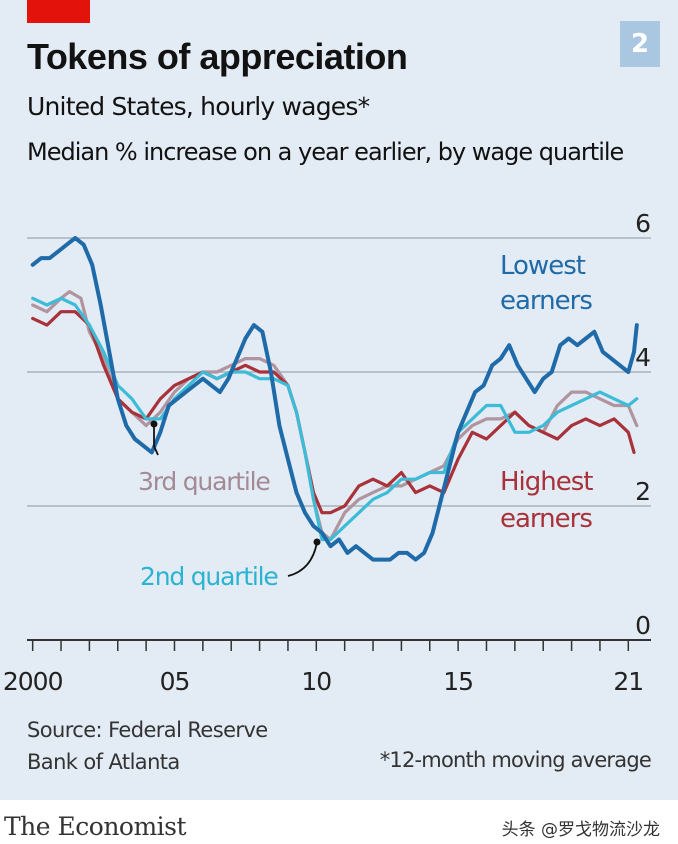 Image resolution: width=678 pixels, height=844 pixels. Describe the element at coordinates (628, 681) in the screenshot. I see `x-tick-label: 21` at that location.